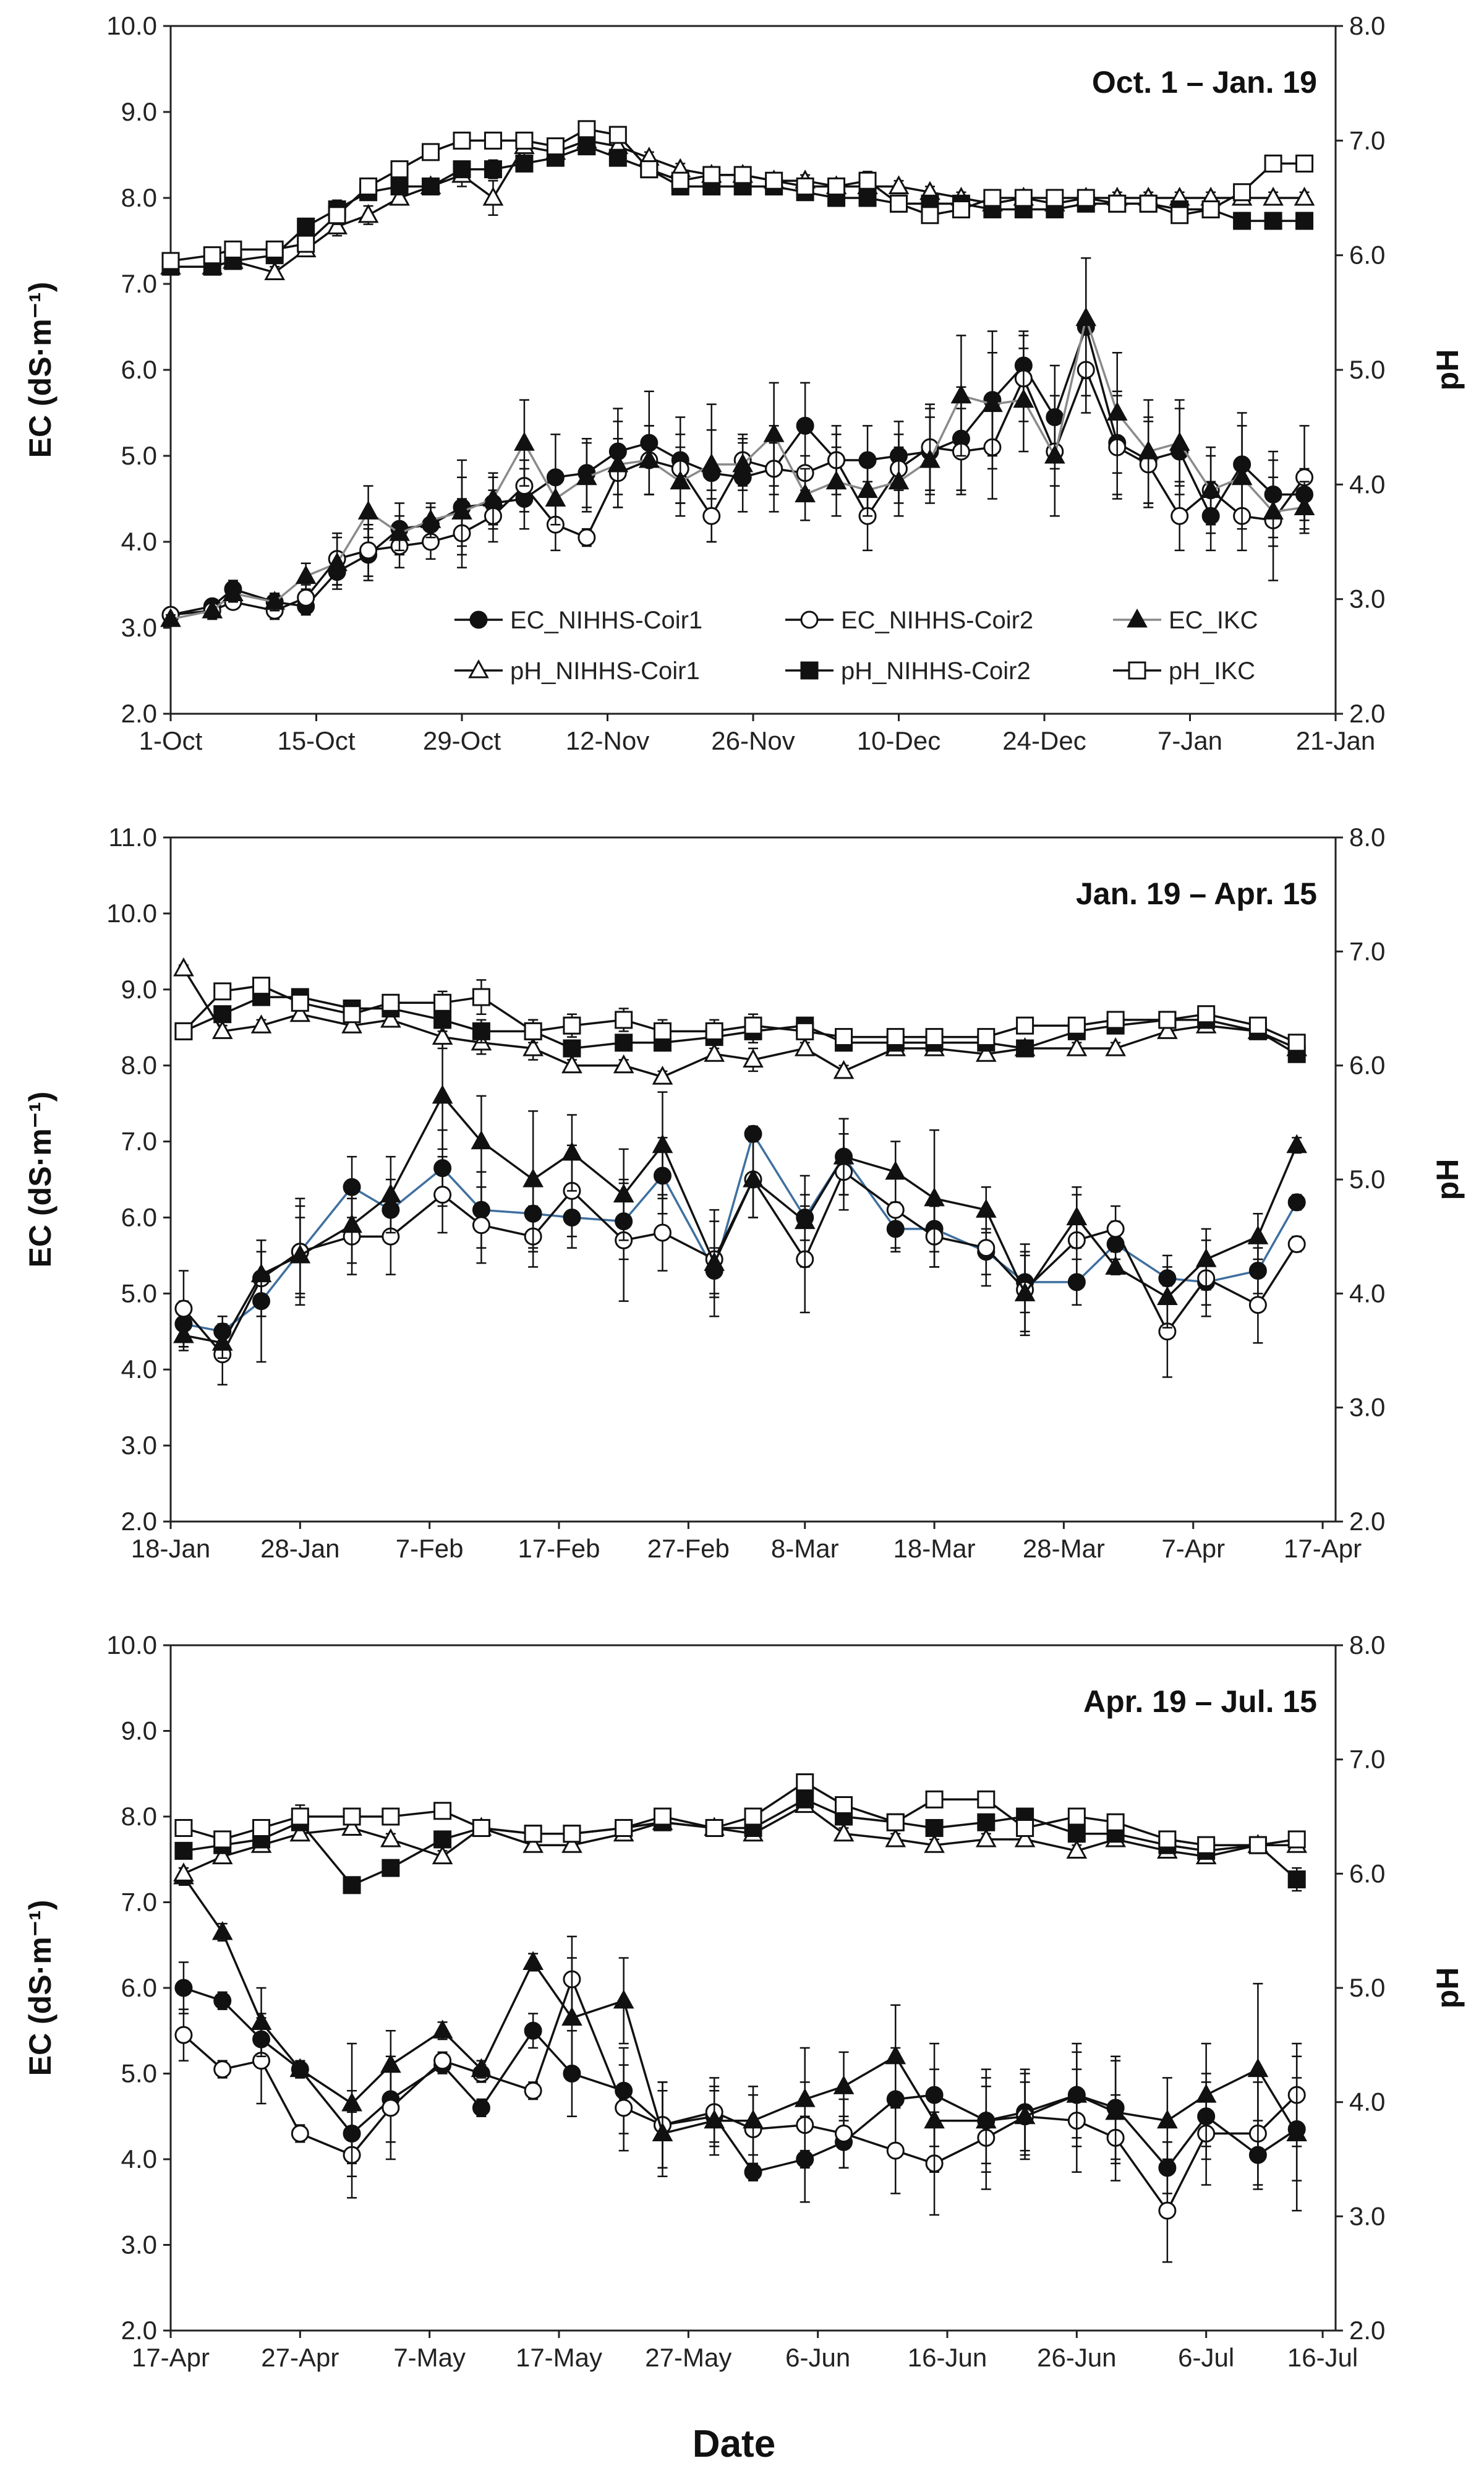 This screenshot has width=1484, height=2479. I want to click on legend-label: pH_IKC, so click(1212, 671).